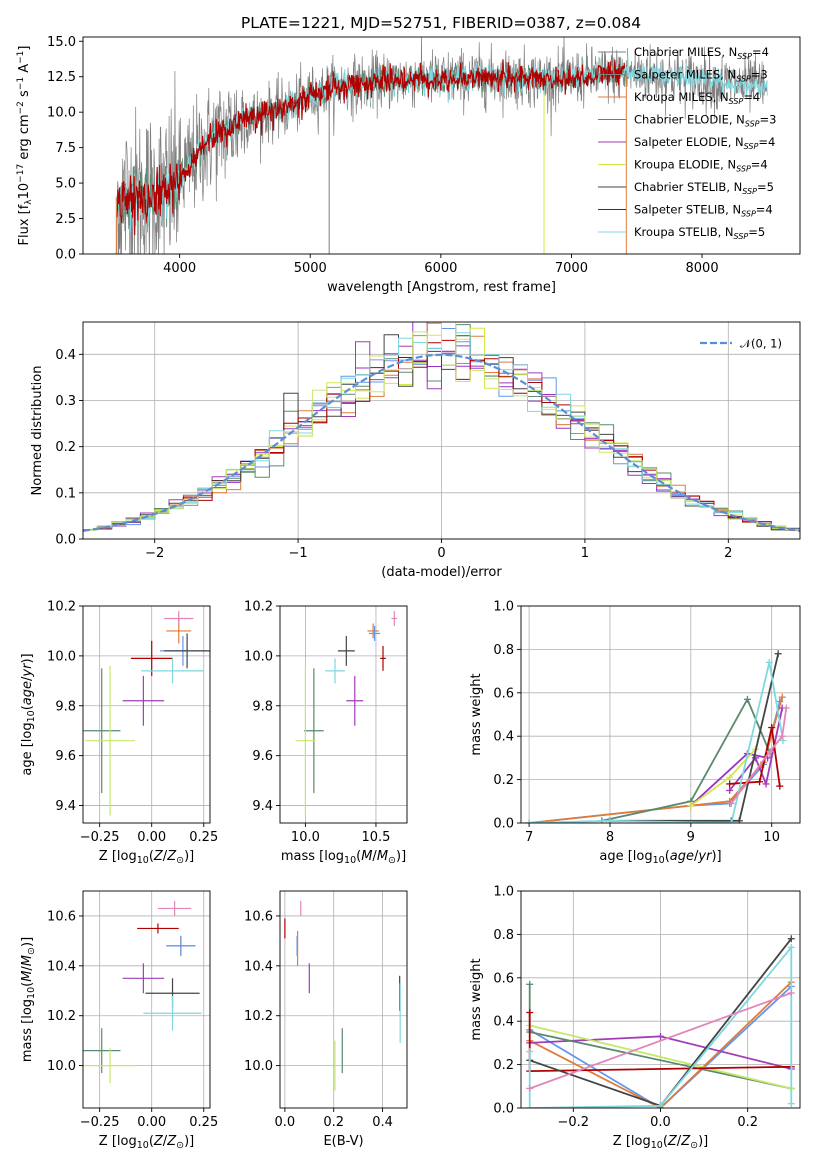  Describe the element at coordinates (37, 431) in the screenshot. I see `y-axis-label: Normed distribution` at that location.